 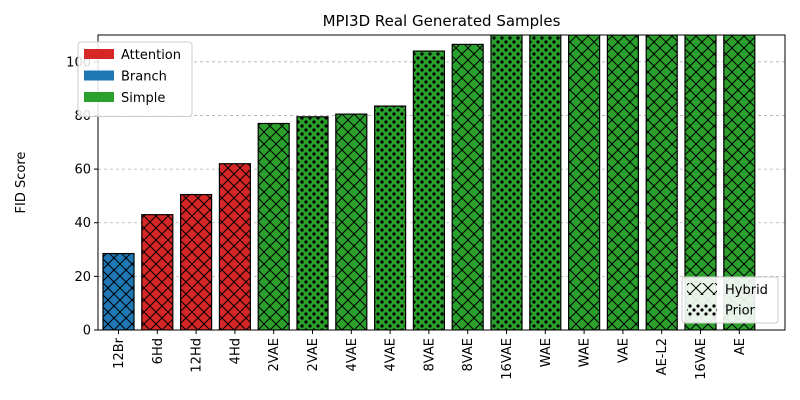 I want to click on y-tick-label: 0, so click(x=87, y=331).